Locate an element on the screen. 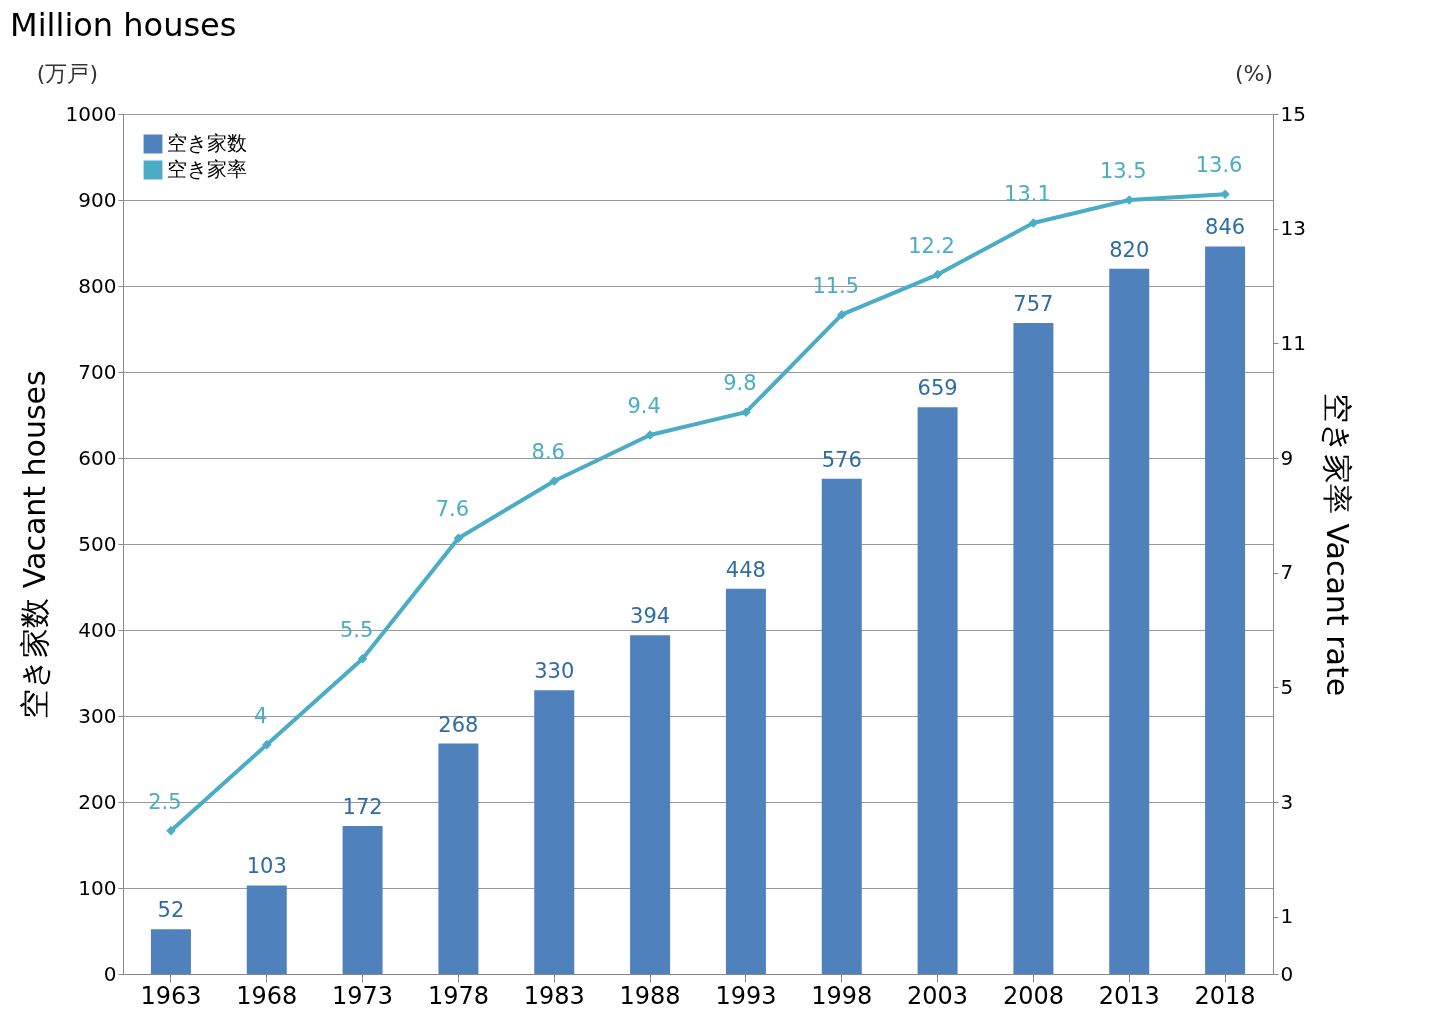 The height and width of the screenshot is (1015, 1450). y-tick-label: 700 is located at coordinates (97, 371).